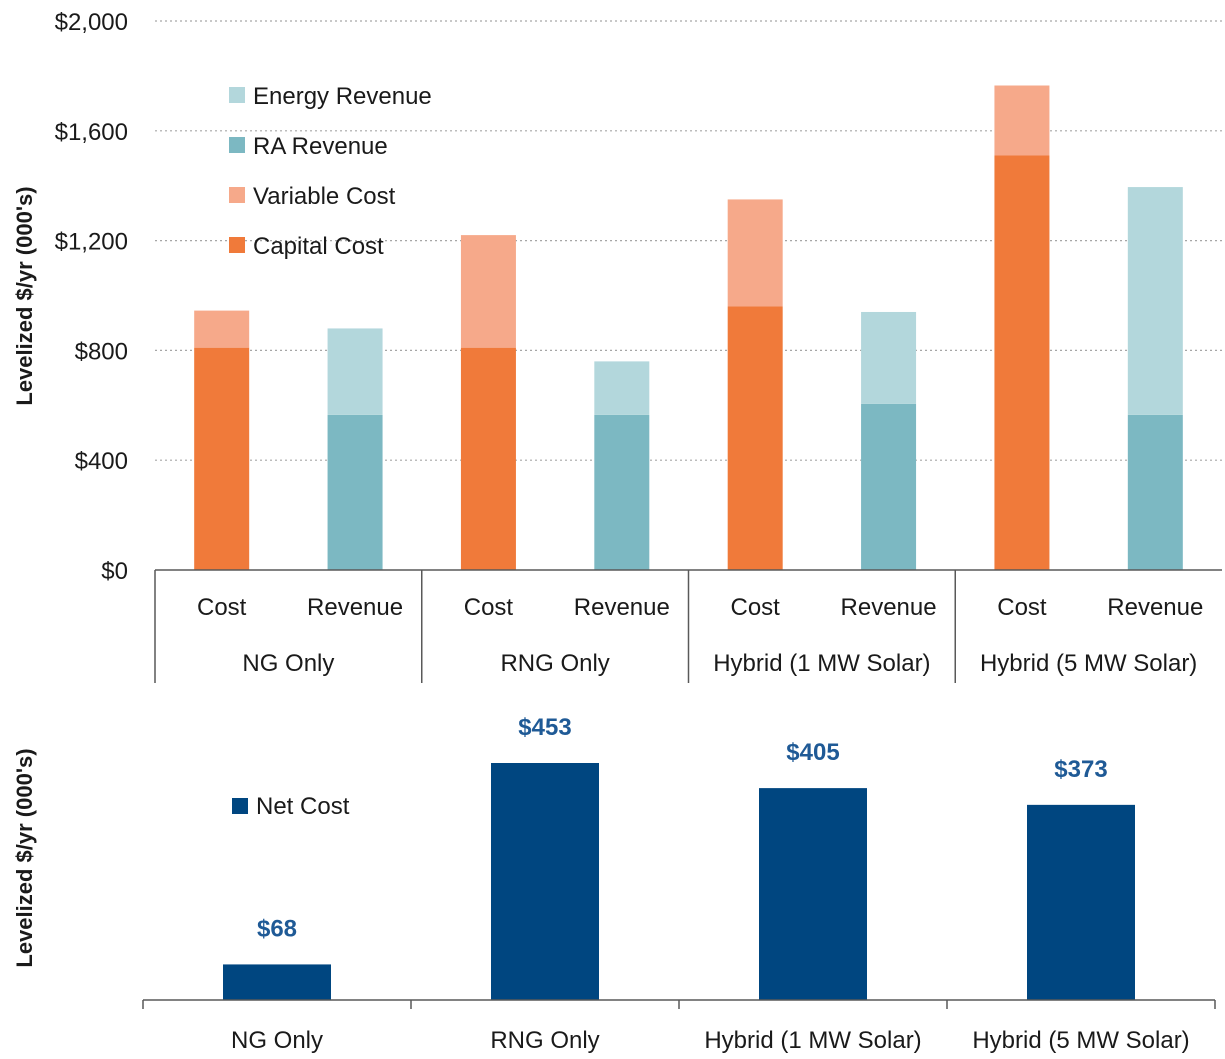 The height and width of the screenshot is (1059, 1225). Describe the element at coordinates (277, 1040) in the screenshot. I see `x-category-label: NG Only` at that location.